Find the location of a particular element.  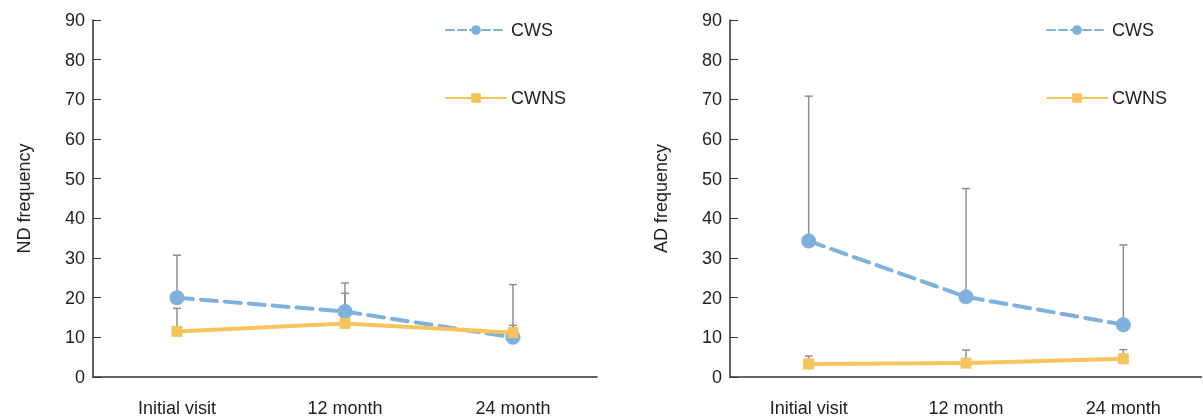

y-axis-title: ND frequency is located at coordinates (24, 198).